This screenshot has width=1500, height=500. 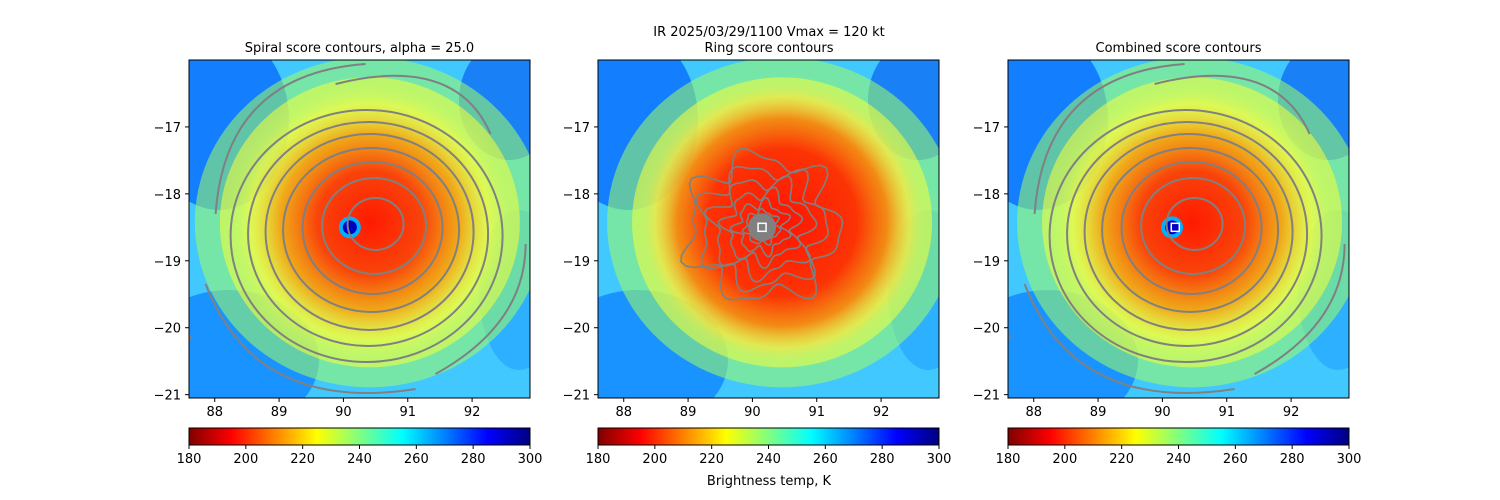 What do you see at coordinates (769, 481) in the screenshot?
I see `colorbar-label: Brightness temp, K` at bounding box center [769, 481].